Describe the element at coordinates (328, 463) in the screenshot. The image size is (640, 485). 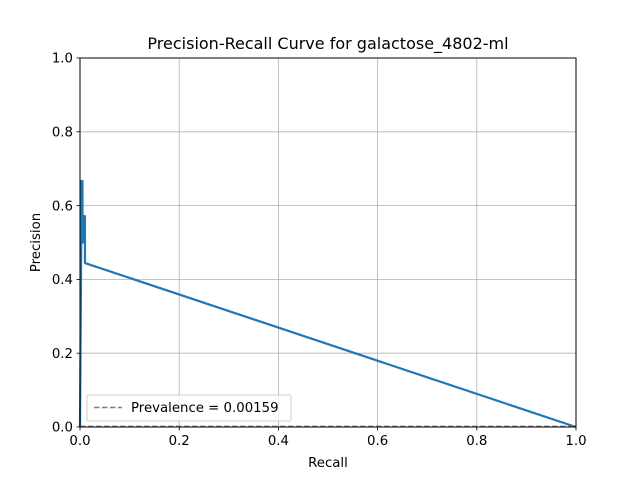
I see `x-axis-label: Recall` at that location.